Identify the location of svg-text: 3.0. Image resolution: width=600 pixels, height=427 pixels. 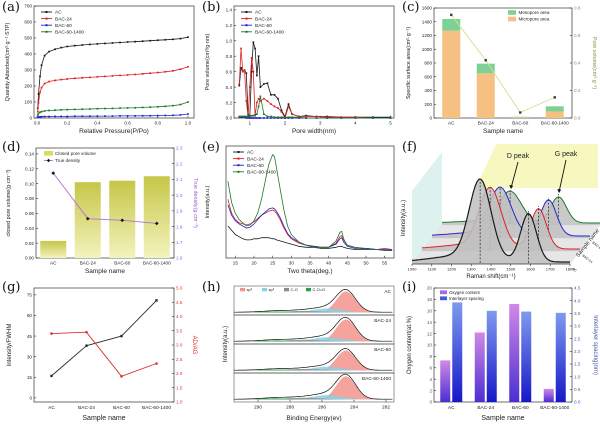
(179, 345).